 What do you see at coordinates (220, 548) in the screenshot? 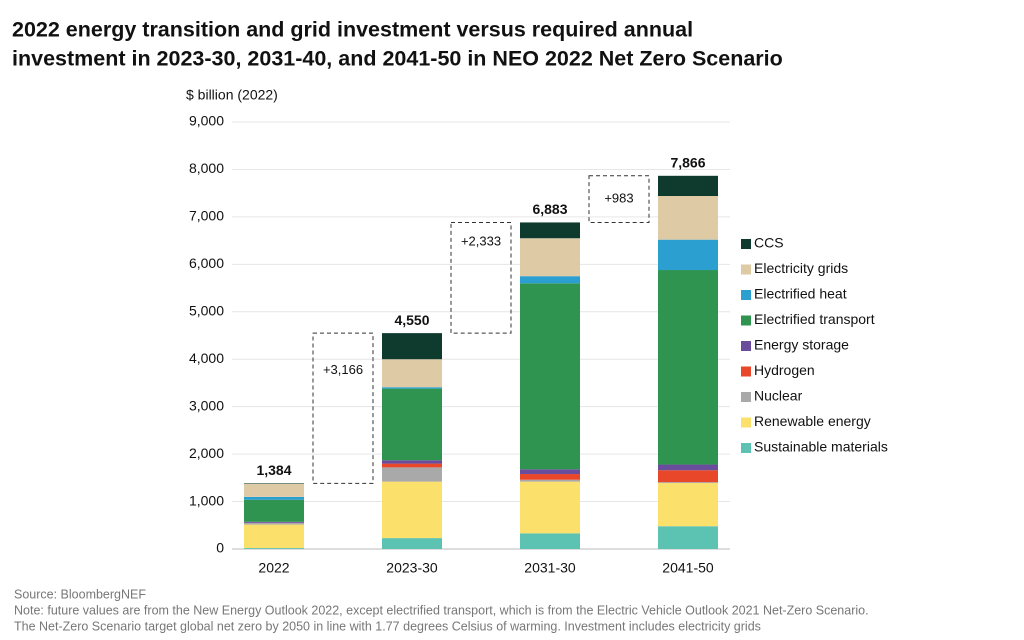
I see `y-tick-label: 0` at bounding box center [220, 548].